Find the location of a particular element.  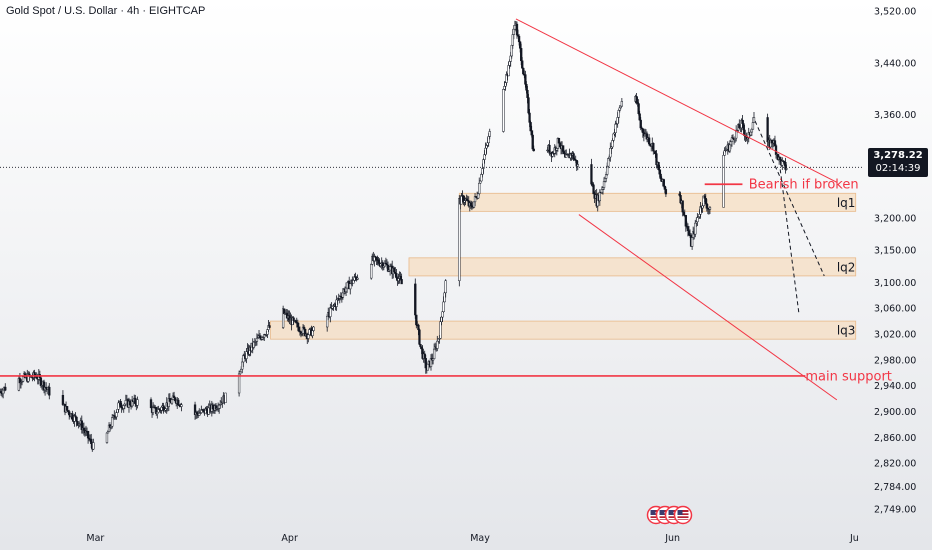

economic-events-icon is located at coordinates (672, 515).